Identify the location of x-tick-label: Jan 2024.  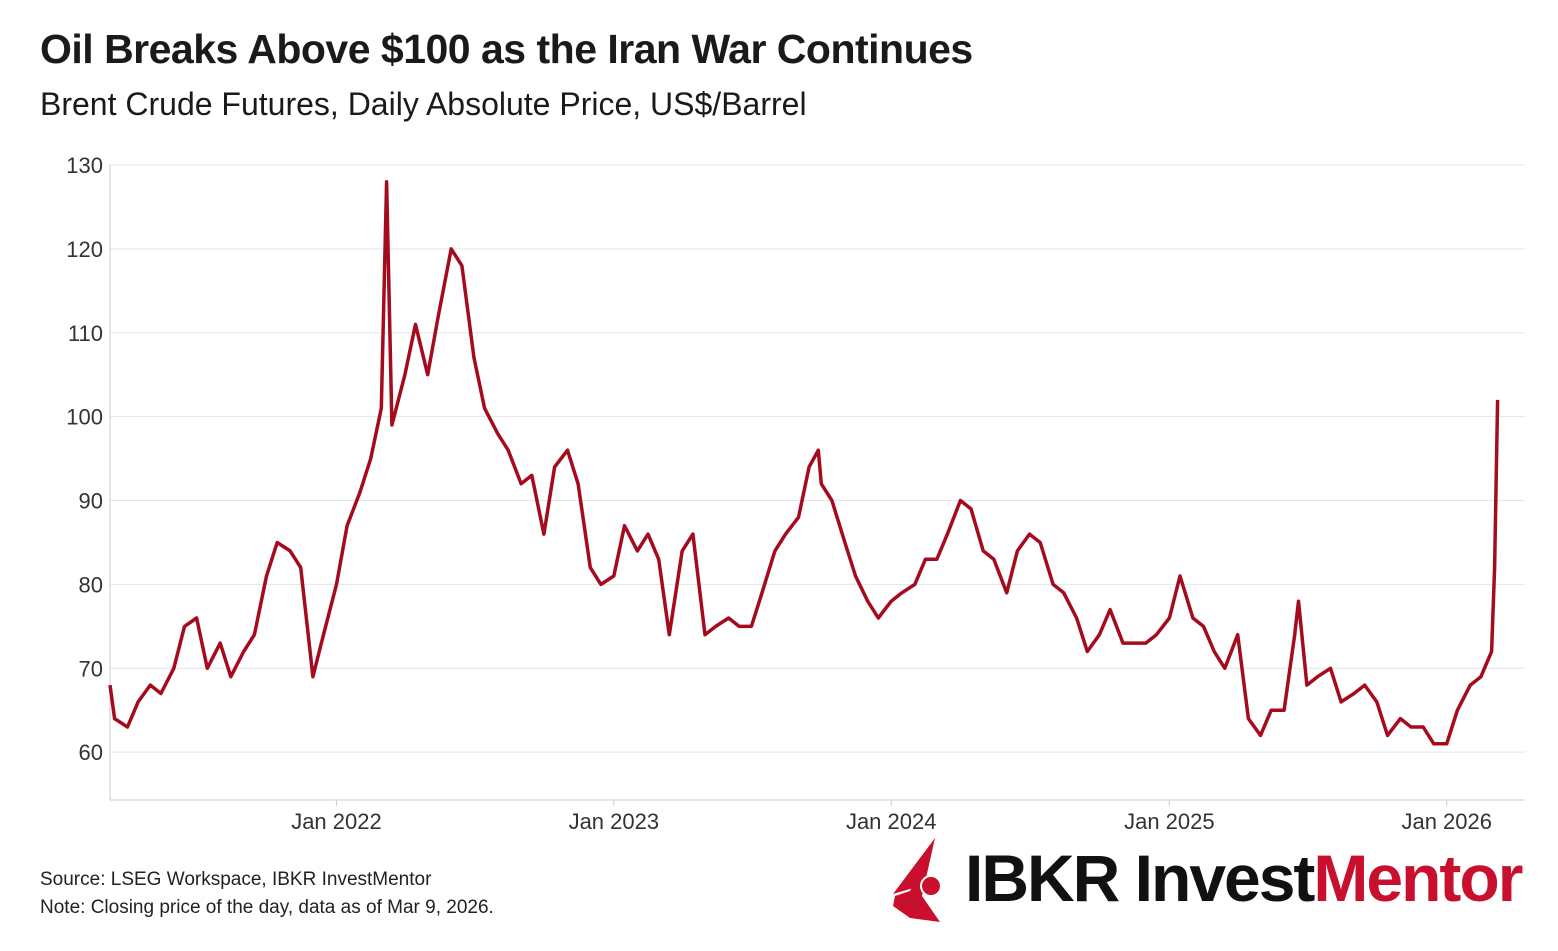
(891, 821).